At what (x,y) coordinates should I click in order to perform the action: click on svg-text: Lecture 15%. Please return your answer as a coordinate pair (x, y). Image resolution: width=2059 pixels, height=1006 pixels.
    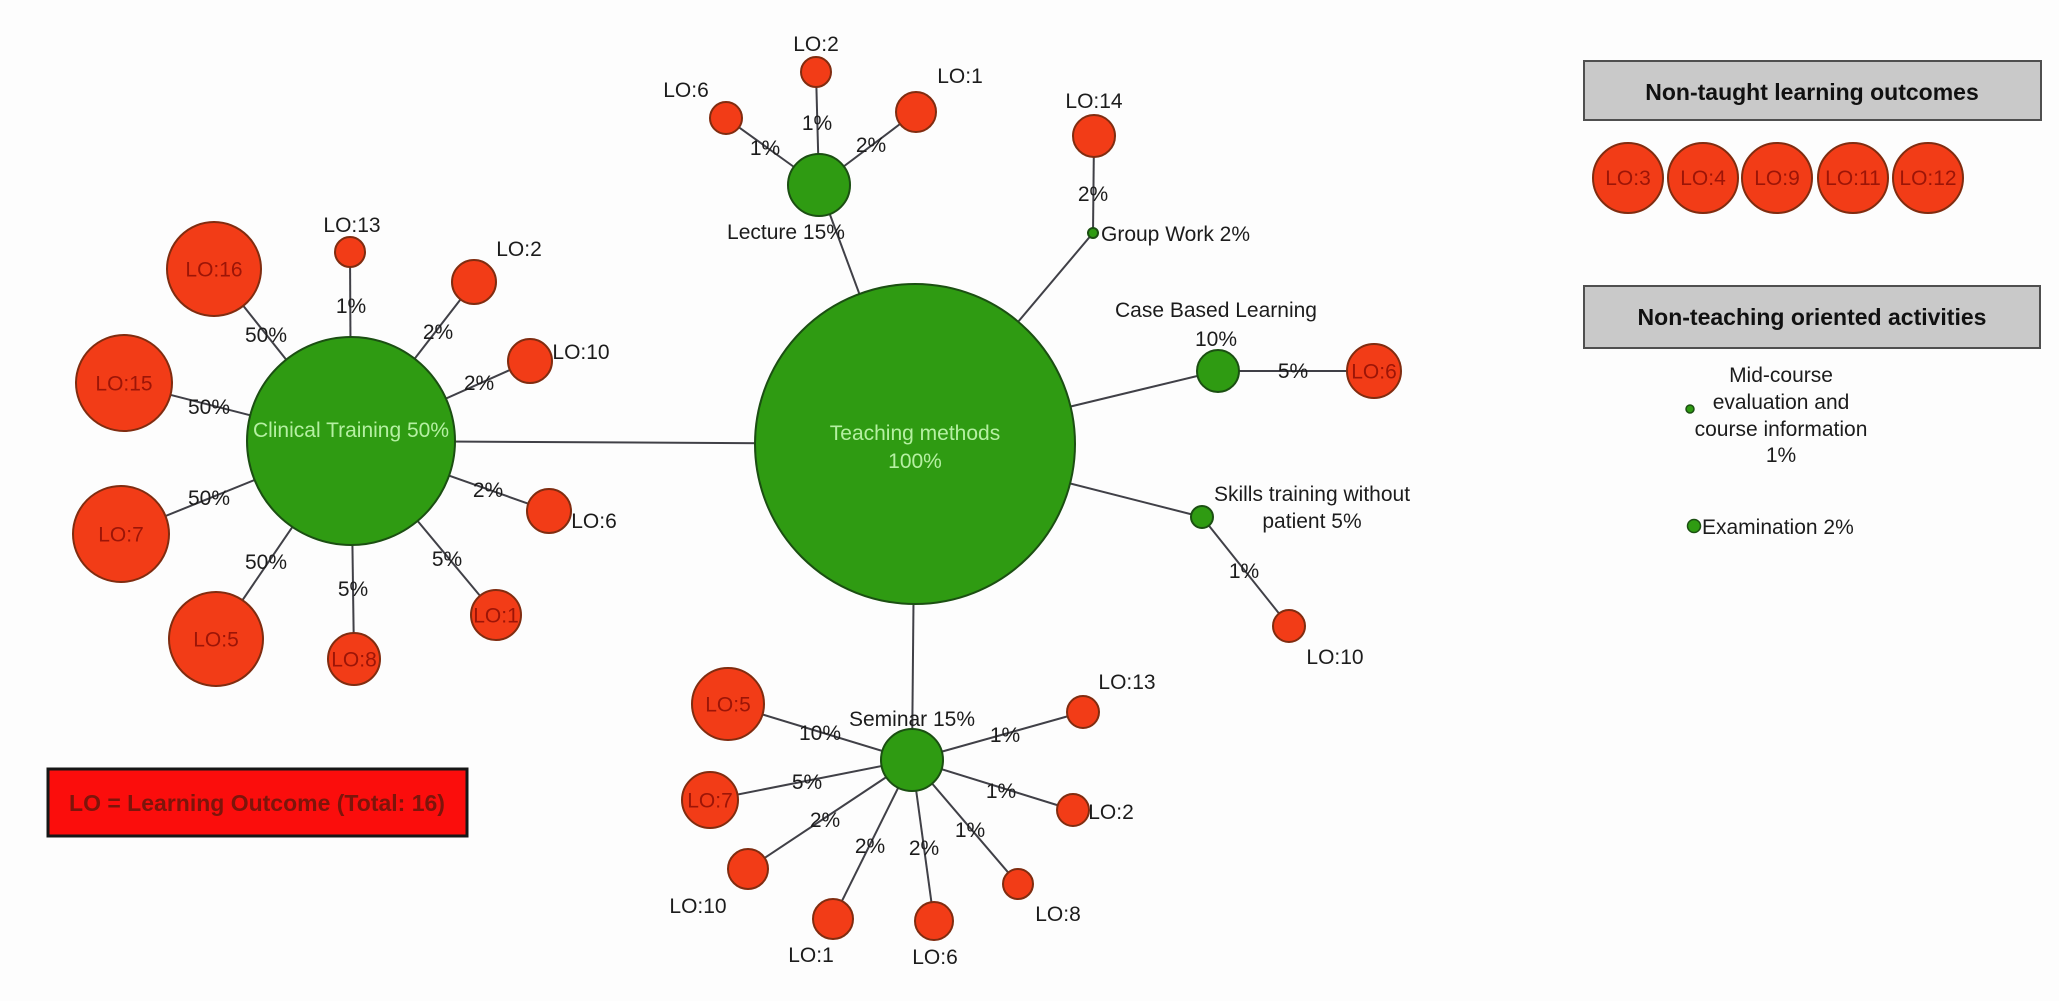
    Looking at the image, I should click on (786, 232).